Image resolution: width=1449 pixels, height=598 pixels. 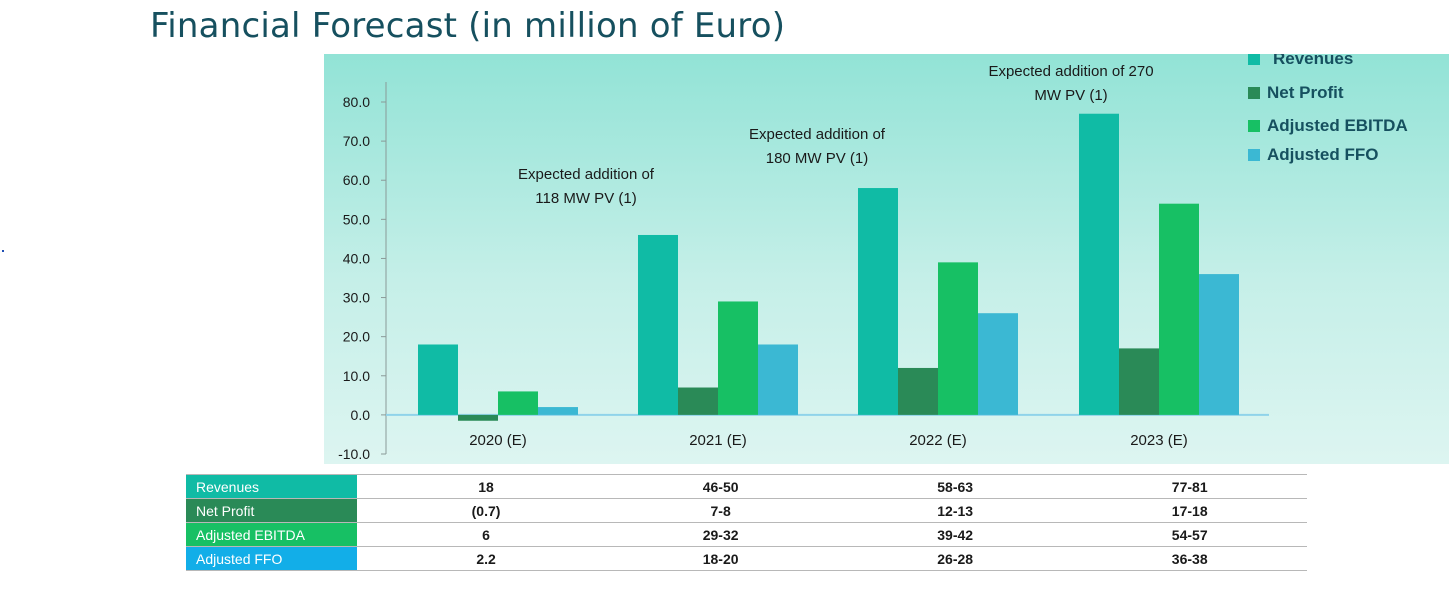 I want to click on table-cell: 46-50, so click(x=720, y=486).